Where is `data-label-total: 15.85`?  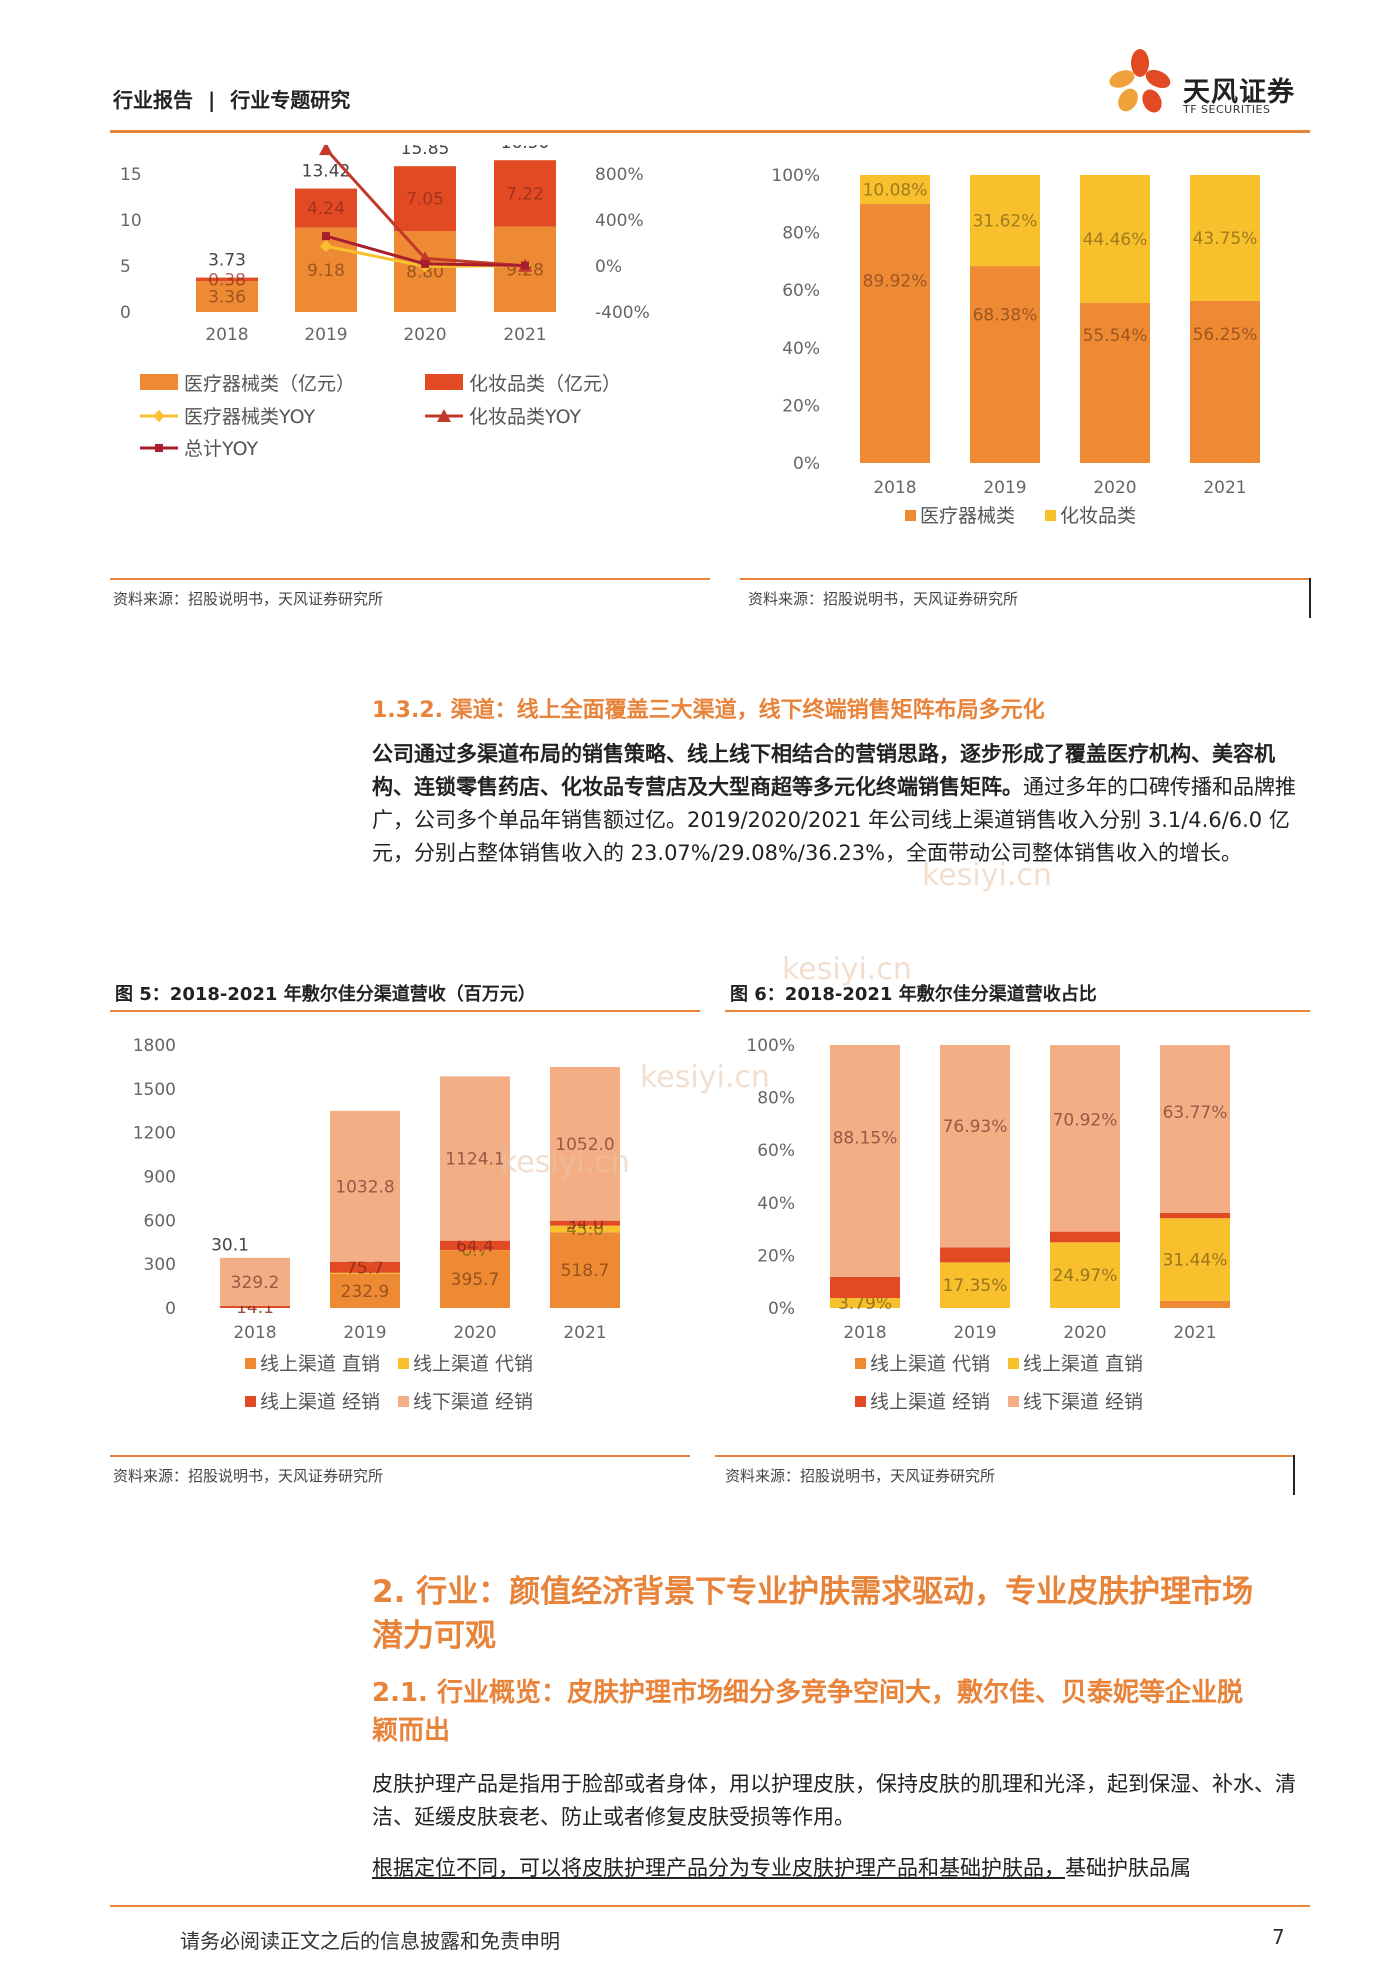
data-label-total: 15.85 is located at coordinates (425, 152).